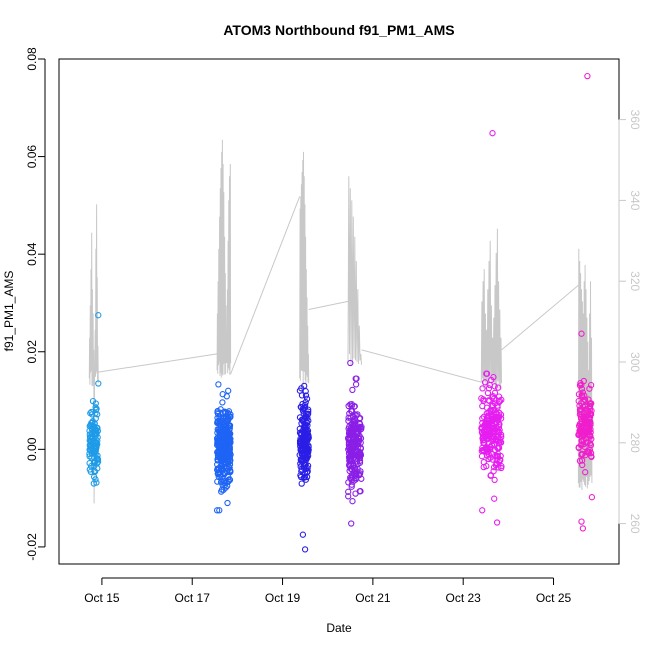 The height and width of the screenshot is (655, 650). Describe the element at coordinates (635, 443) in the screenshot. I see `y2-tick-label: 280` at that location.